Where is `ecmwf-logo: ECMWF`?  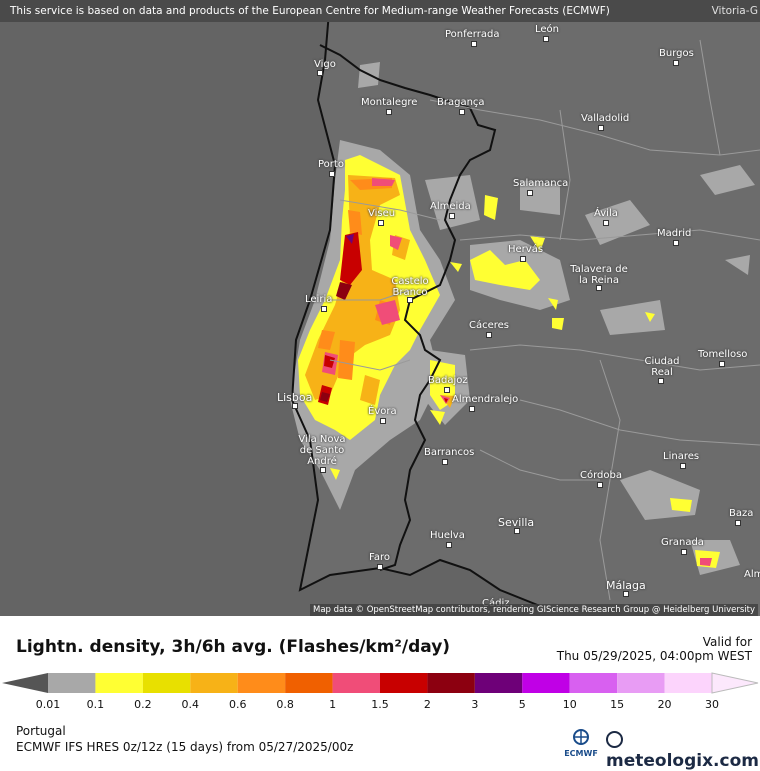 ecmwf-logo: ECMWF is located at coordinates (581, 744).